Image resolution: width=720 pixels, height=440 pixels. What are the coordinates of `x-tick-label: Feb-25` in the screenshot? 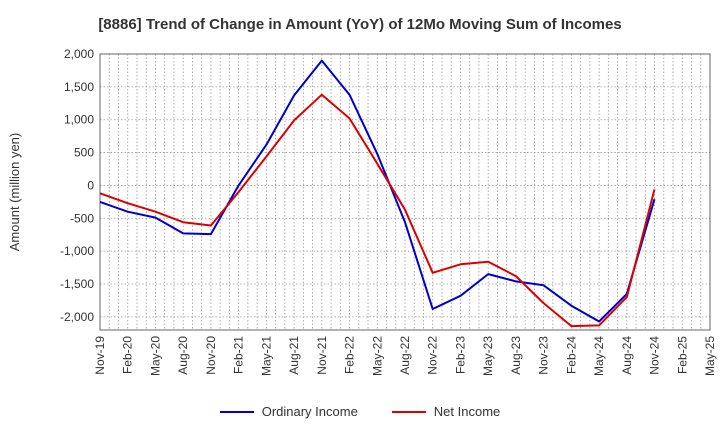 It's located at (682, 355).